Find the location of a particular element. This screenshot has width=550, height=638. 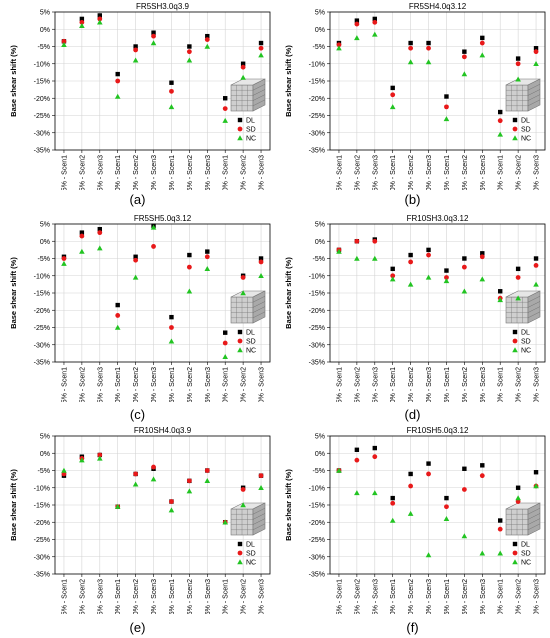

y-tick-label: 5% is located at coordinates (45, 437).